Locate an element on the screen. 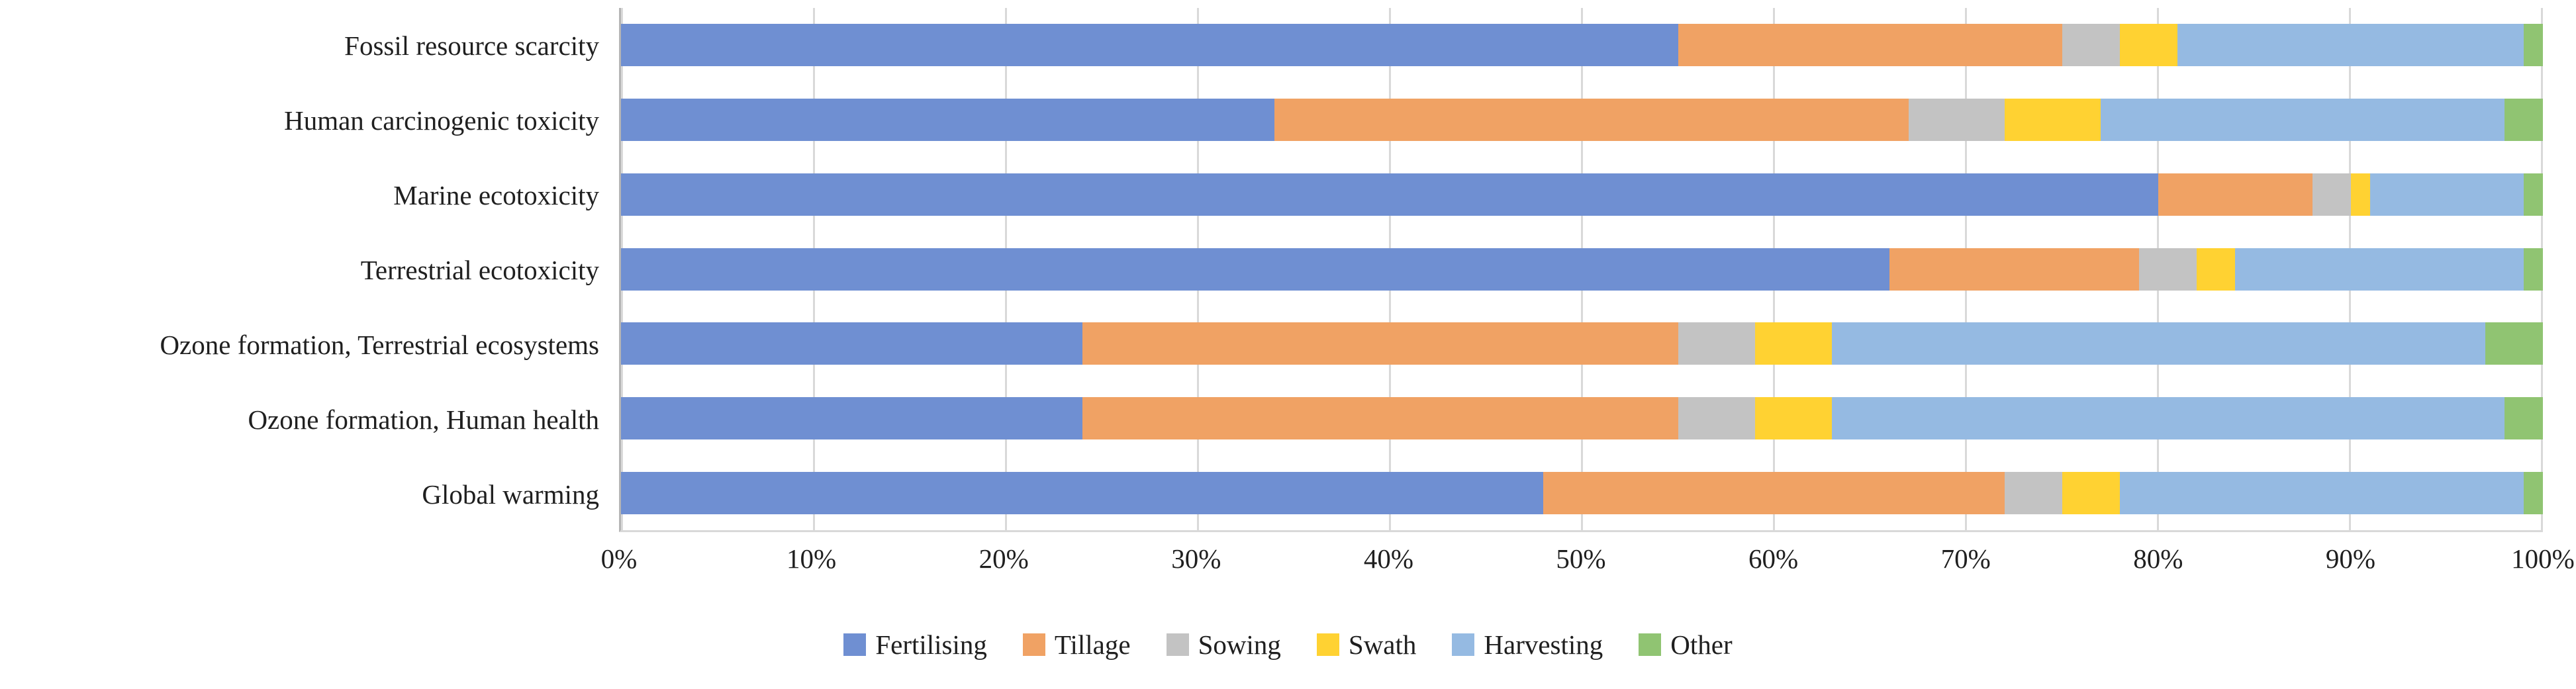 This screenshot has height=689, width=2576. legend-item-tillage: Tillage is located at coordinates (1076, 645).